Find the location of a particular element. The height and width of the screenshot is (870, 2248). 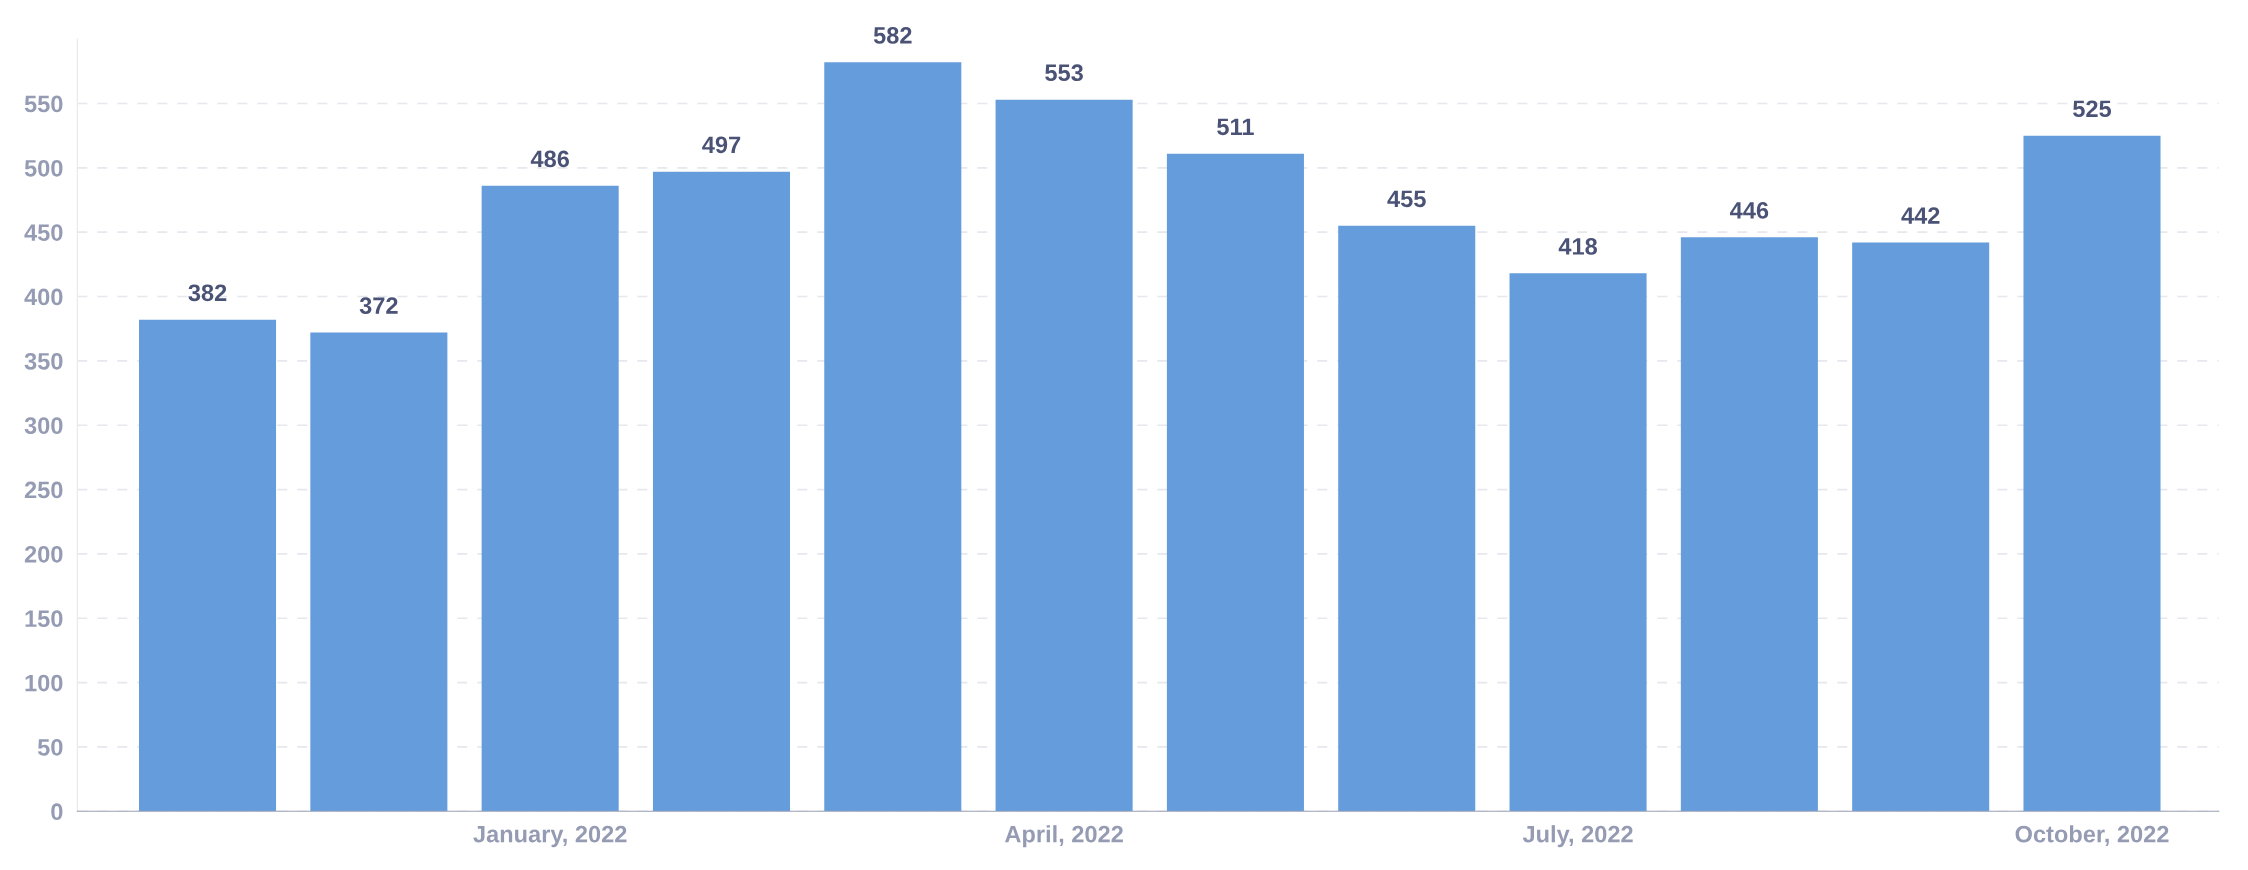

y-tick-label: 400 is located at coordinates (43, 297).